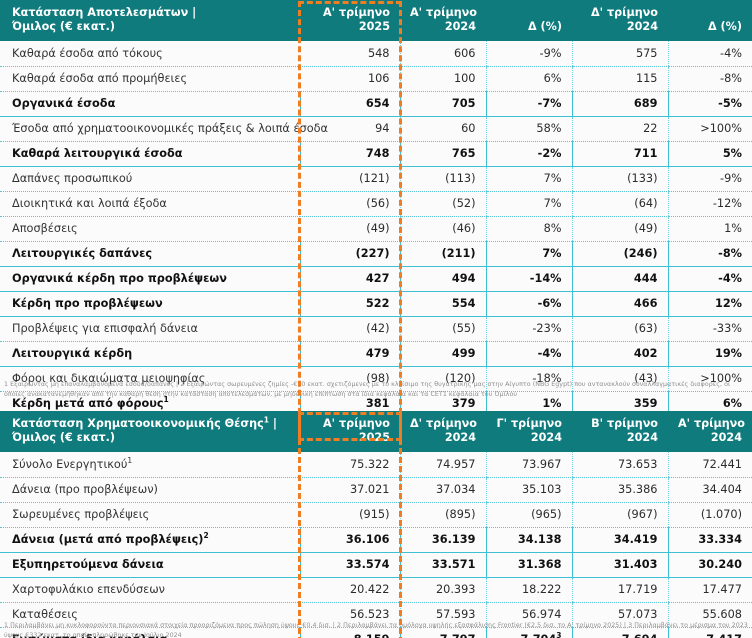 The image size is (752, 638). What do you see at coordinates (528, 129) in the screenshot?
I see `cell-value: 58%` at bounding box center [528, 129].